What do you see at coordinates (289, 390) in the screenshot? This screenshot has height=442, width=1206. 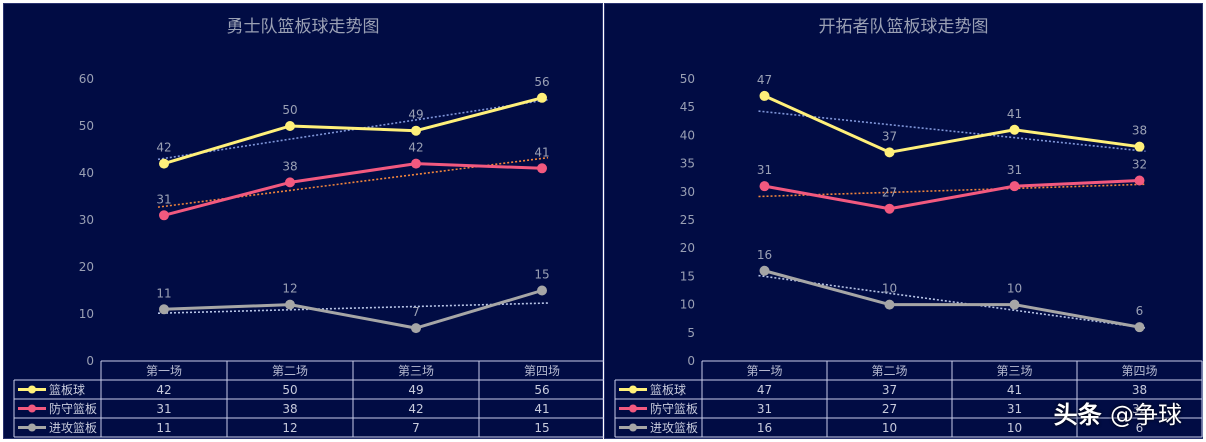 I see `table-cell-value: 50` at bounding box center [289, 390].